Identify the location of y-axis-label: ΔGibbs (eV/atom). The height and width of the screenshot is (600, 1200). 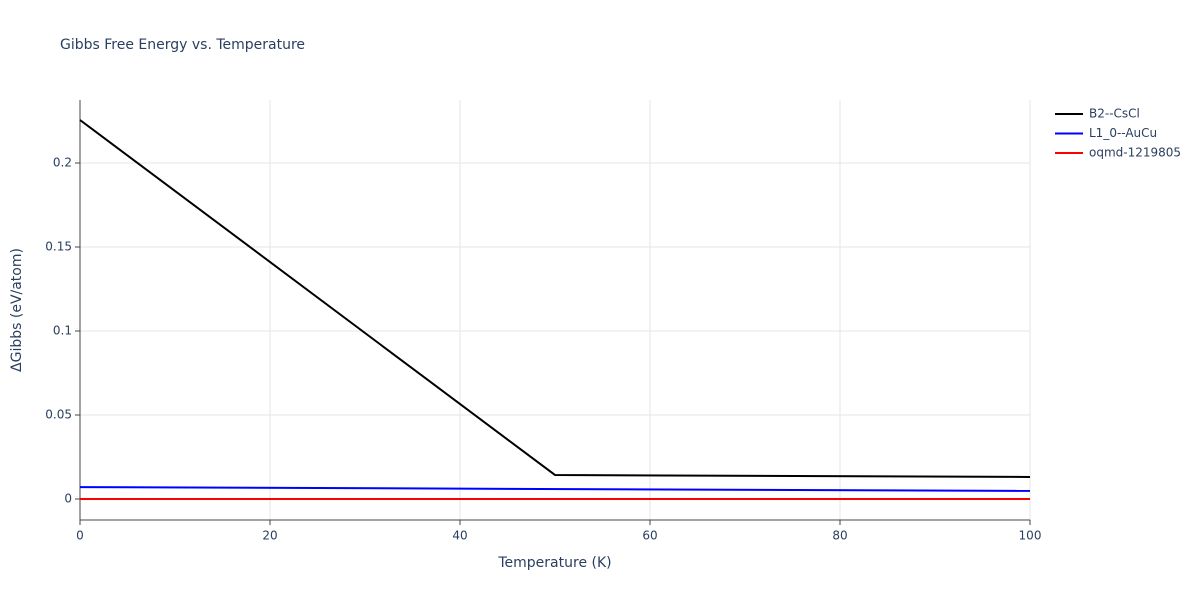
(17, 310).